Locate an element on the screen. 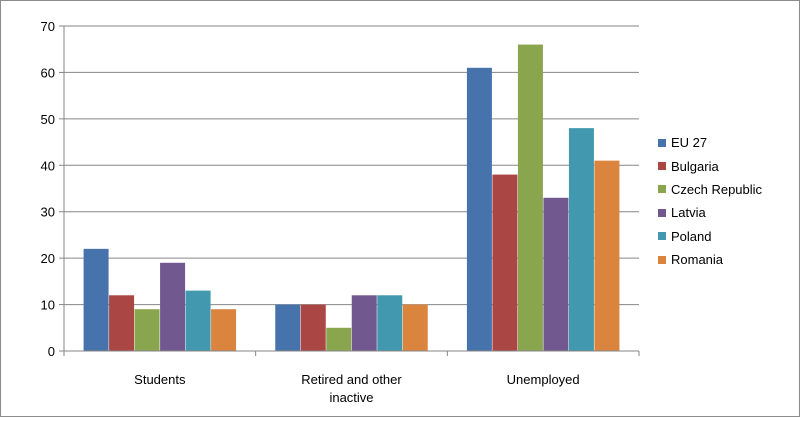  legend-item: Romania is located at coordinates (710, 259).